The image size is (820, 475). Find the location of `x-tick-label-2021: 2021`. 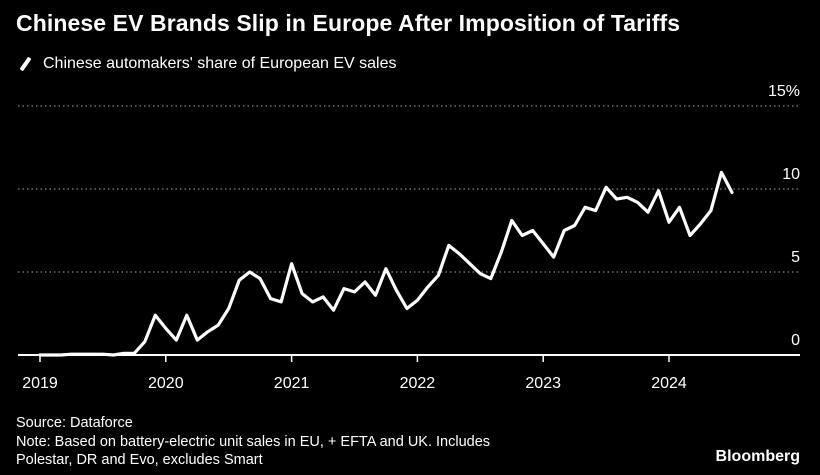

x-tick-label-2021: 2021 is located at coordinates (292, 383).